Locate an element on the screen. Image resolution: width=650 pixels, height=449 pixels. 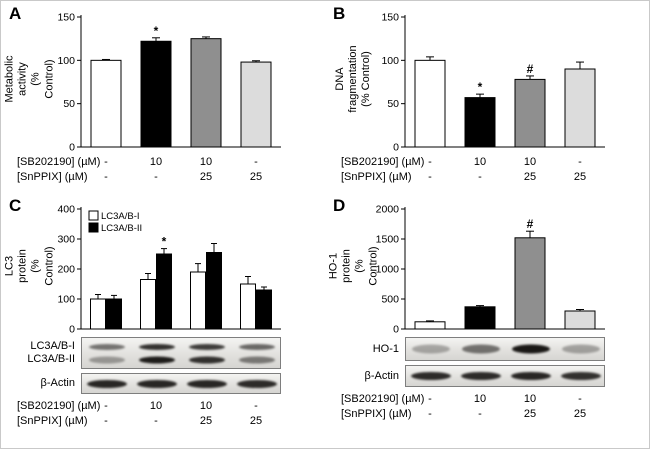
blot-image is located at coordinates (505, 349).